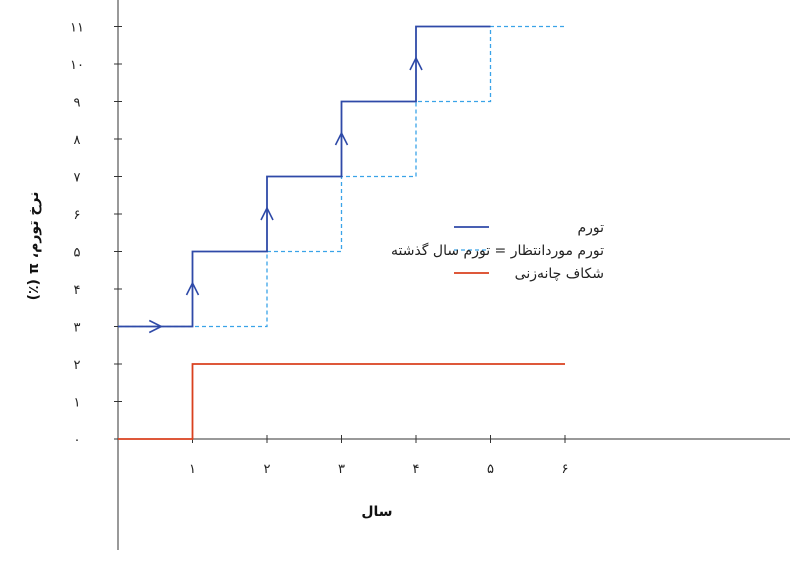  What do you see at coordinates (77, 403) in the screenshot?
I see `y-tick-label: ۱` at bounding box center [77, 403].